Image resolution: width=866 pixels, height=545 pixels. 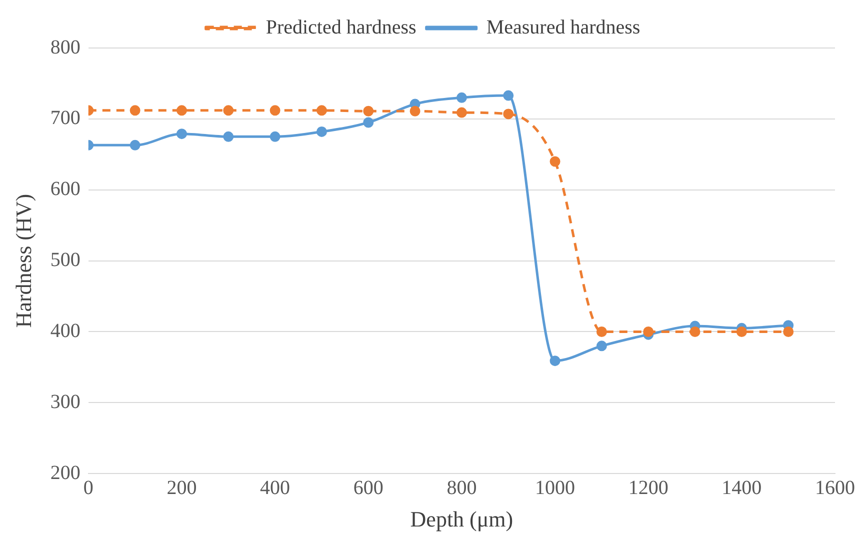 What do you see at coordinates (742, 487) in the screenshot?
I see `x-tick-label: 1400` at bounding box center [742, 487].